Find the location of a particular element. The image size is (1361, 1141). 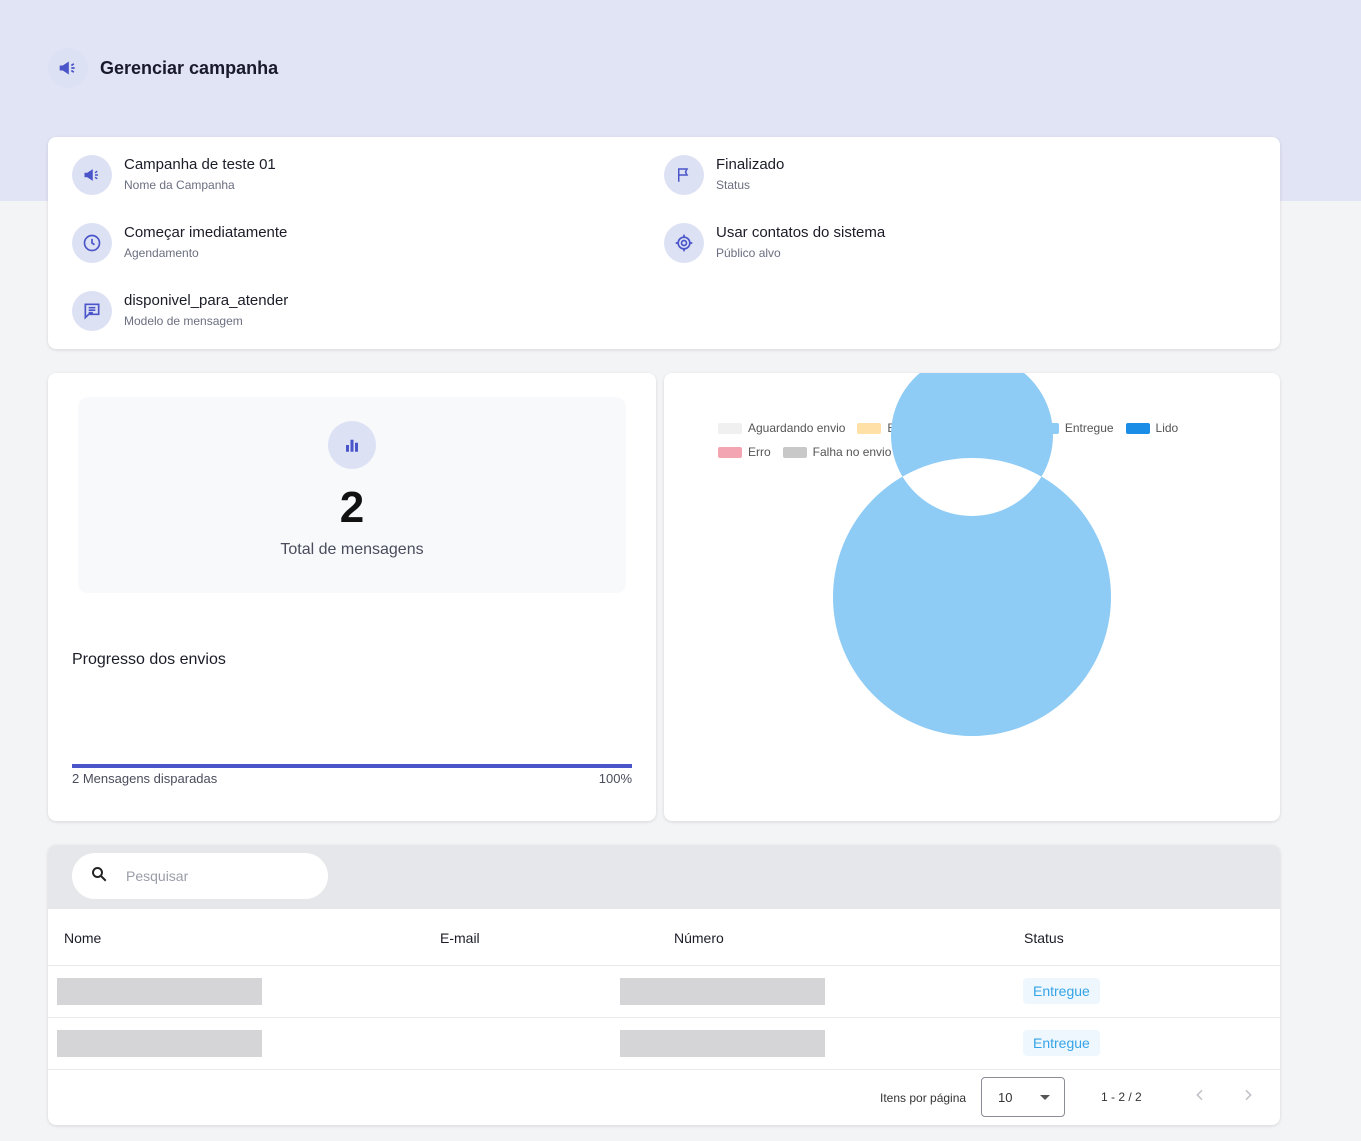

progress-bar is located at coordinates (352, 766).